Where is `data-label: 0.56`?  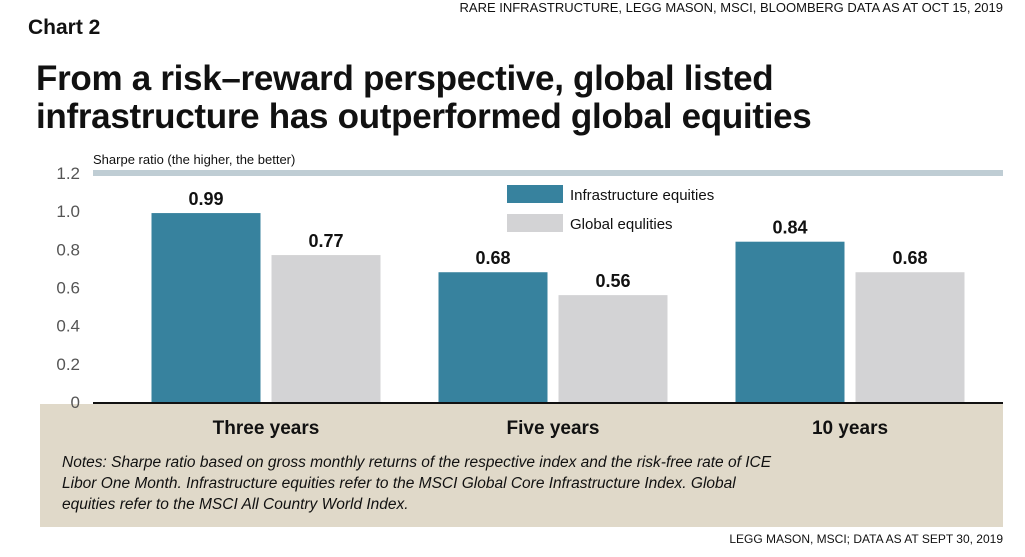 data-label: 0.56 is located at coordinates (612, 281).